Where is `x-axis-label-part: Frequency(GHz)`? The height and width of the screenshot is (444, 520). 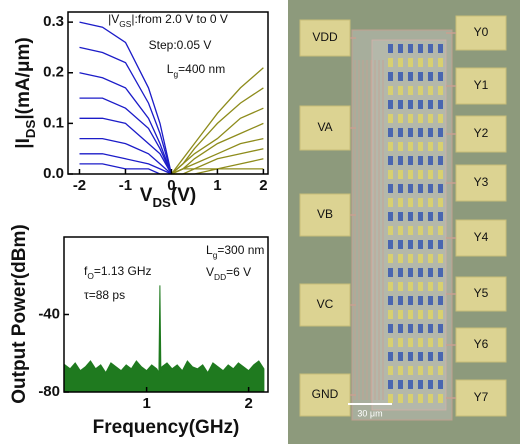
x-axis-label-part: Frequency(GHz) is located at coordinates (166, 427).